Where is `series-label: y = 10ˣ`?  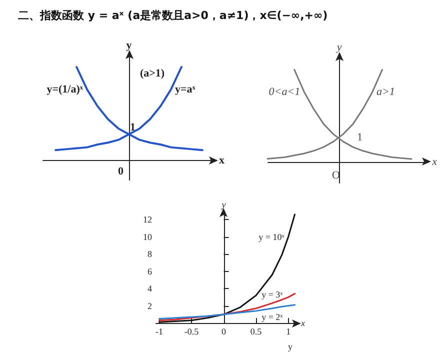 series-label: y = 10ˣ is located at coordinates (271, 237).